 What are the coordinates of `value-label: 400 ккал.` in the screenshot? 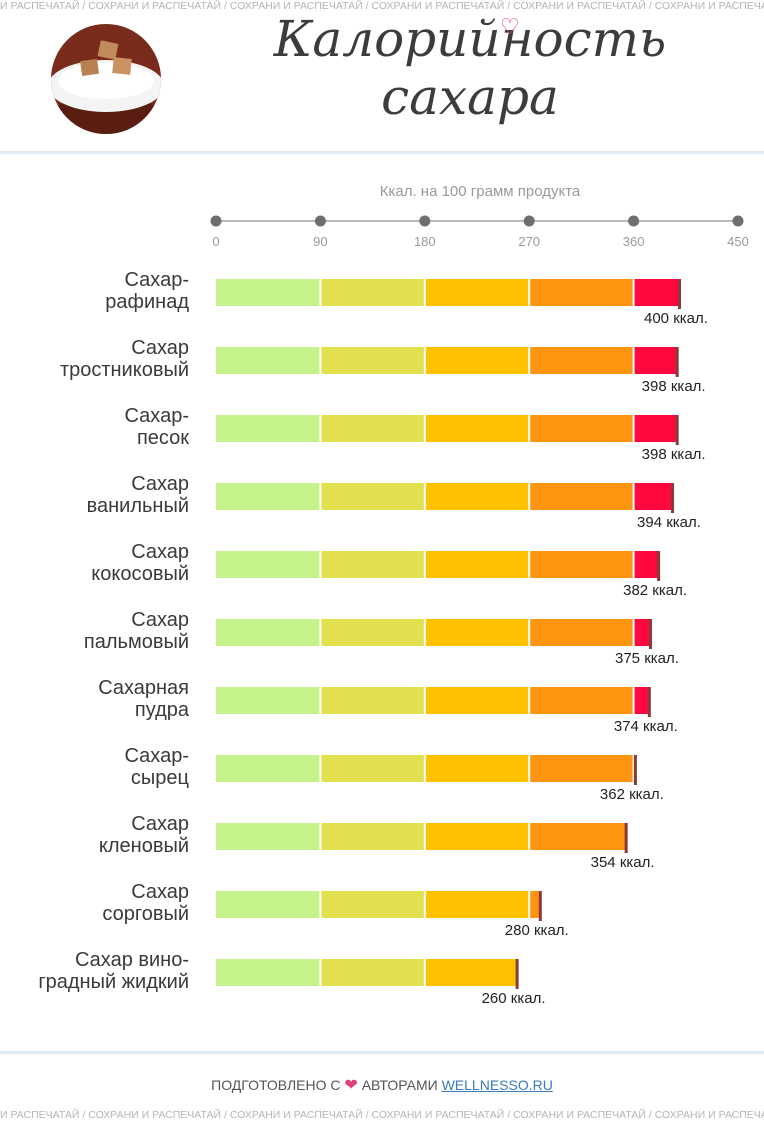 It's located at (676, 318).